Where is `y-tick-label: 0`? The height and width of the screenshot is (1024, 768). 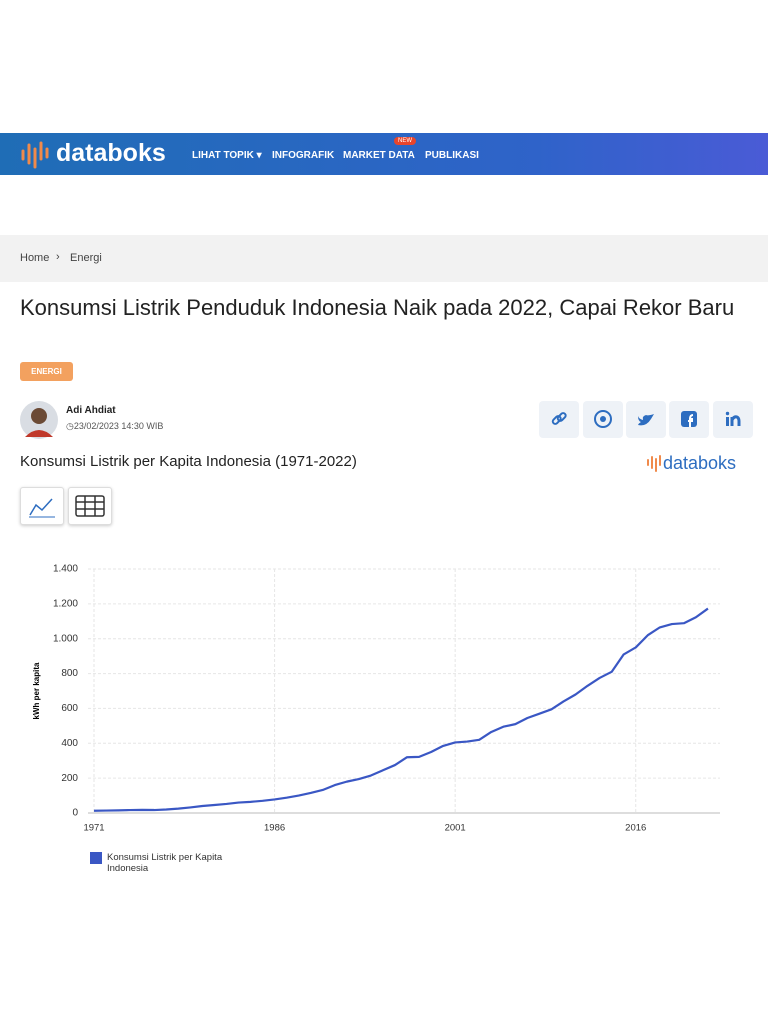
y-tick-label: 0 is located at coordinates (75, 813).